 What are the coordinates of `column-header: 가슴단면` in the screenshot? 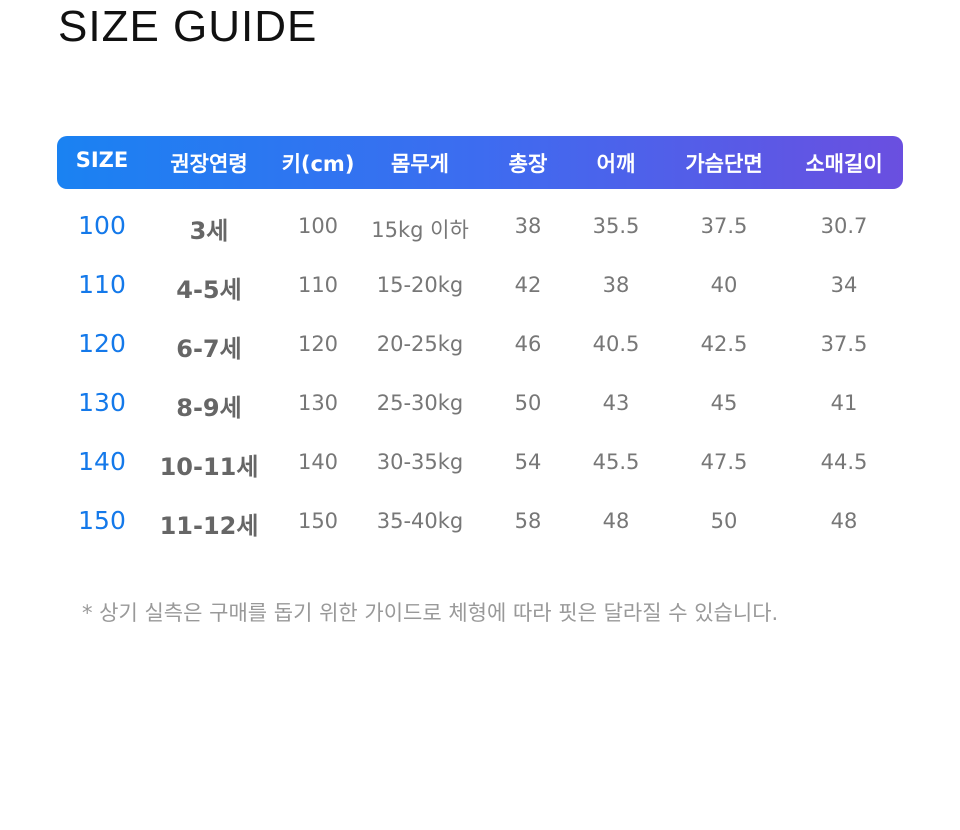 It's located at (724, 164).